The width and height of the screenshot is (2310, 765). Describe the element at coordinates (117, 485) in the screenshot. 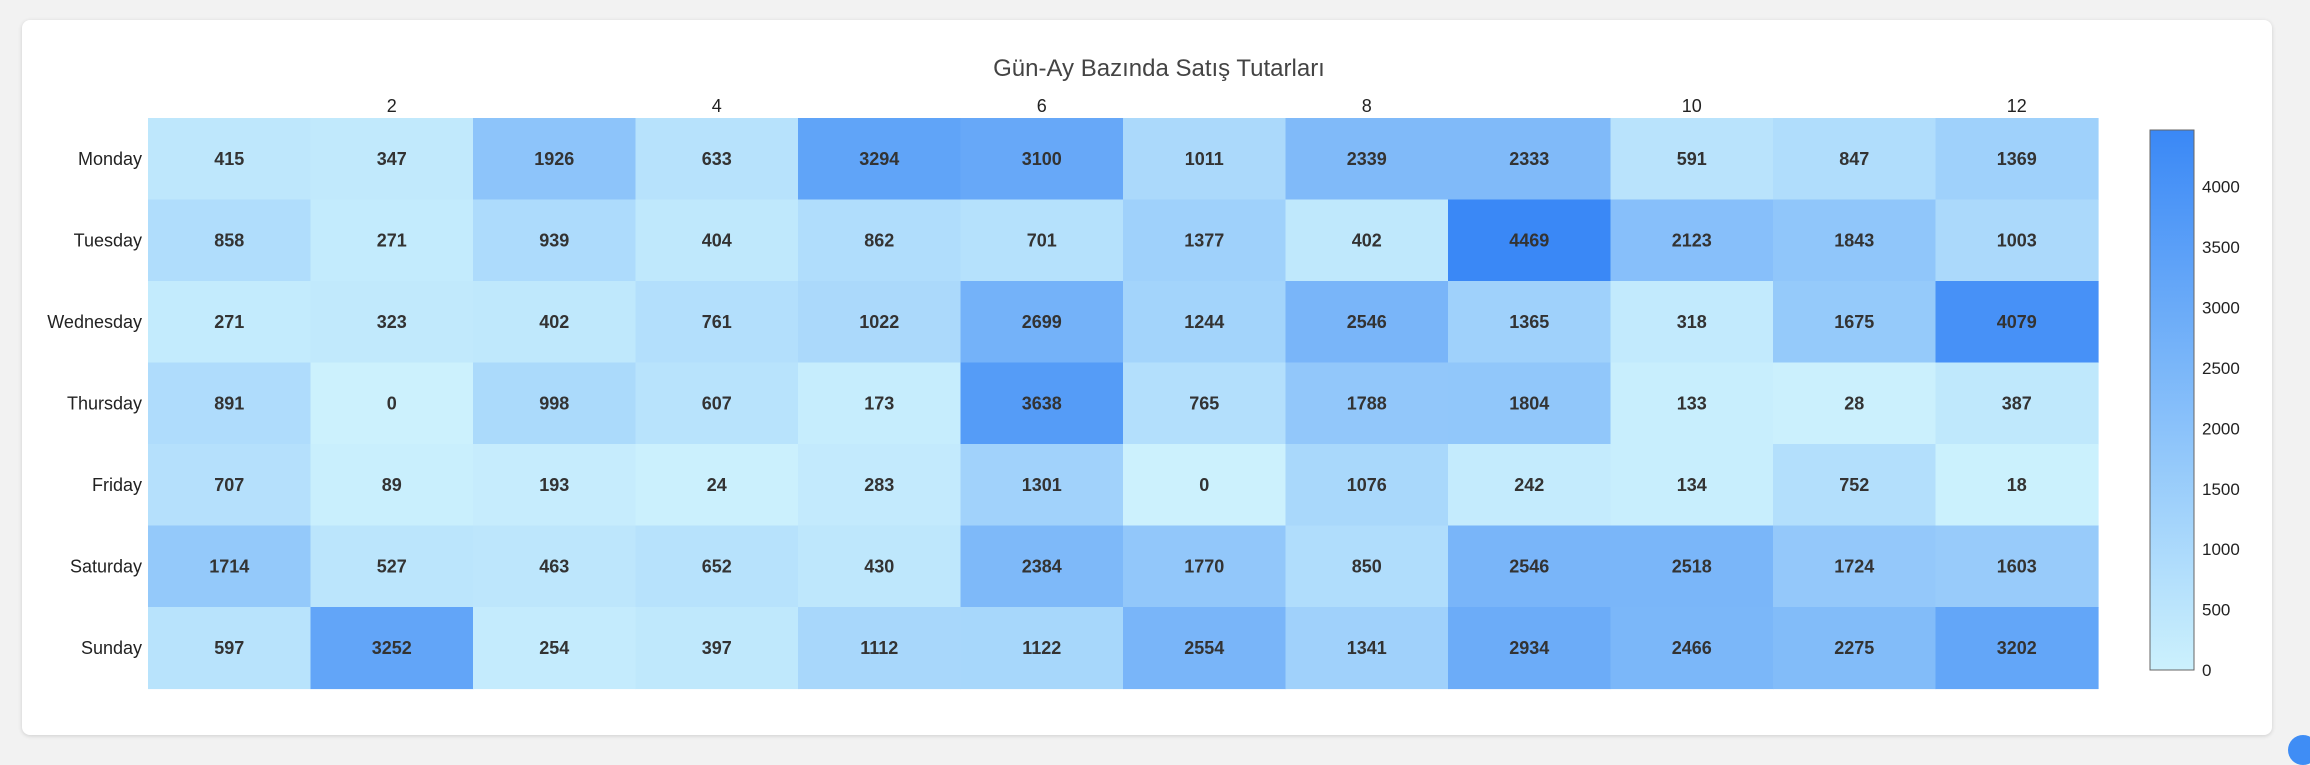

I see `y-tick-label: Friday` at that location.